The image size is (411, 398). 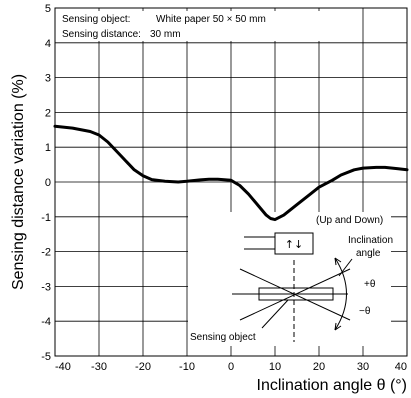 What do you see at coordinates (275, 367) in the screenshot?
I see `x-tick-label: 10` at bounding box center [275, 367].